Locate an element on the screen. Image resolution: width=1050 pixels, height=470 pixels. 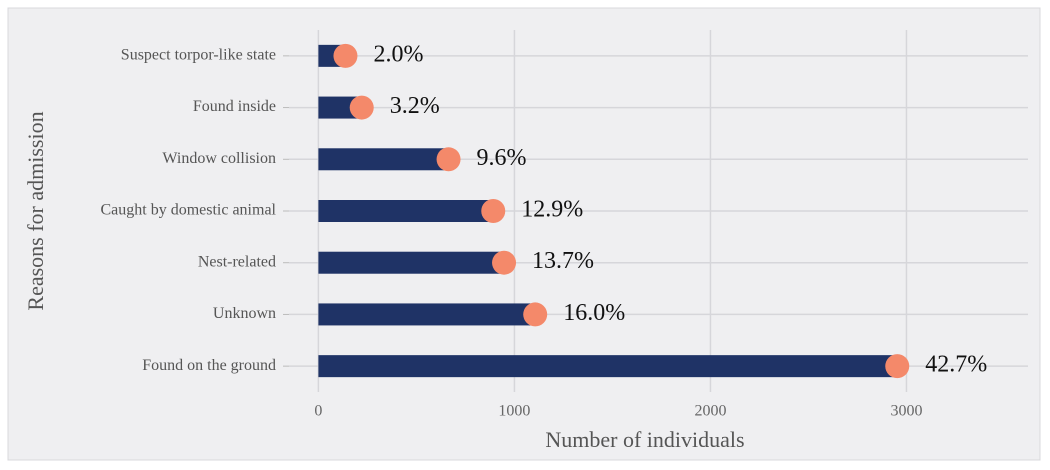
value-label: 12.9% is located at coordinates (552, 210).